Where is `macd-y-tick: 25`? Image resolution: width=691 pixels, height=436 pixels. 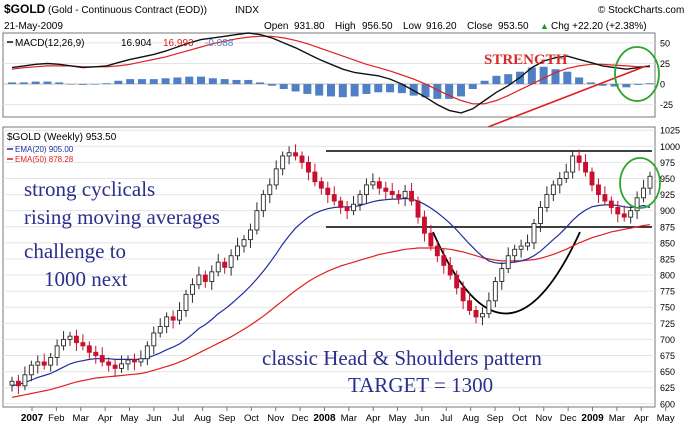 macd-y-tick: 25 is located at coordinates (665, 64).